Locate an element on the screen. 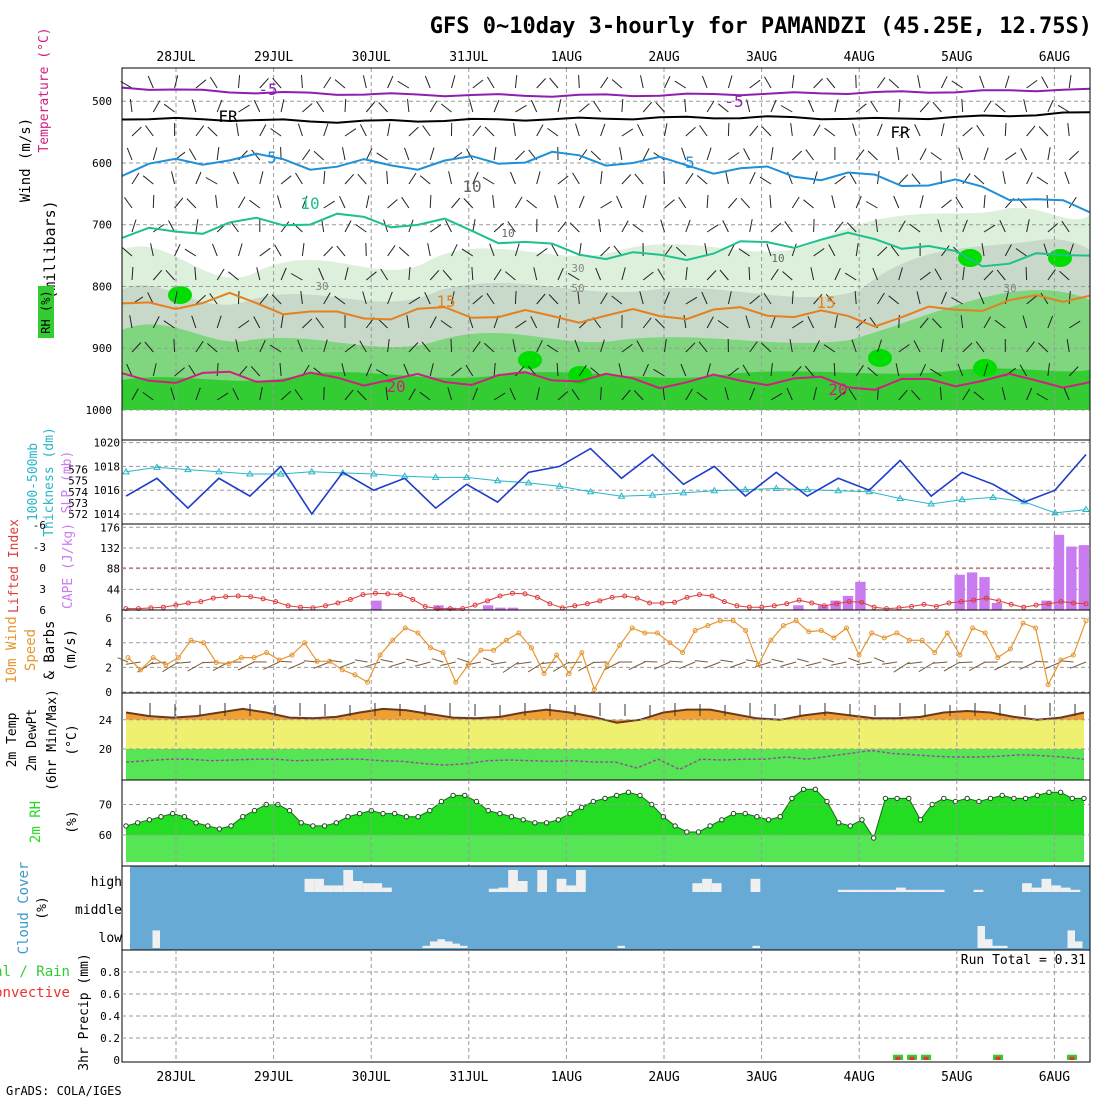 The height and width of the screenshot is (1100, 1100). tick-label: 0.2 is located at coordinates (110, 1038).